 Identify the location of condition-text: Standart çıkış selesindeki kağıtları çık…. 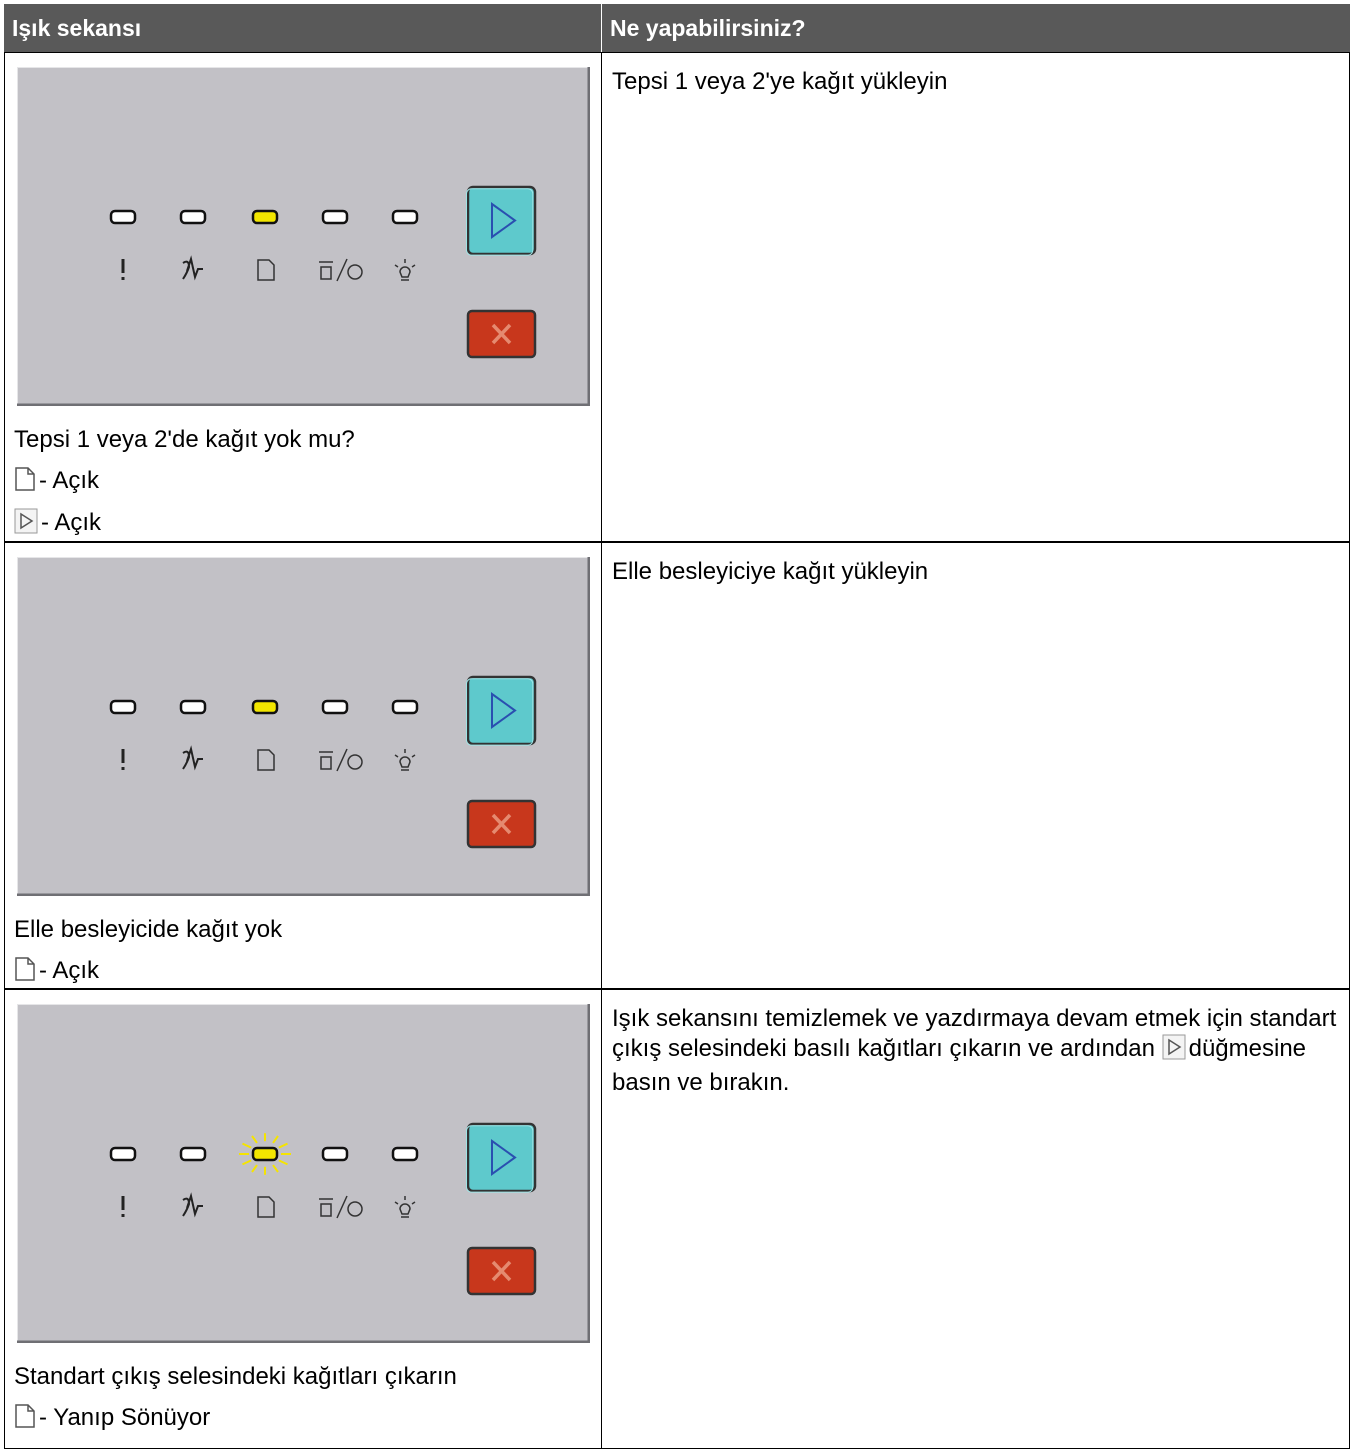
(235, 1376).